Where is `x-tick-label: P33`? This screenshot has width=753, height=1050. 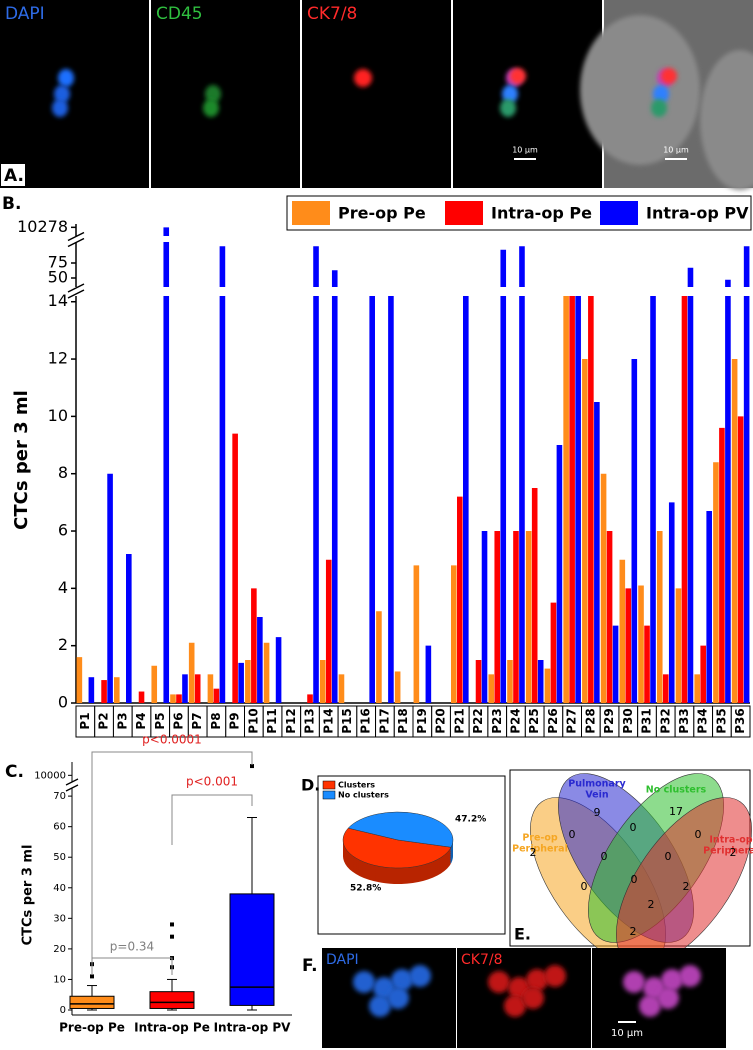 x-tick-label: P33 is located at coordinates (684, 721).